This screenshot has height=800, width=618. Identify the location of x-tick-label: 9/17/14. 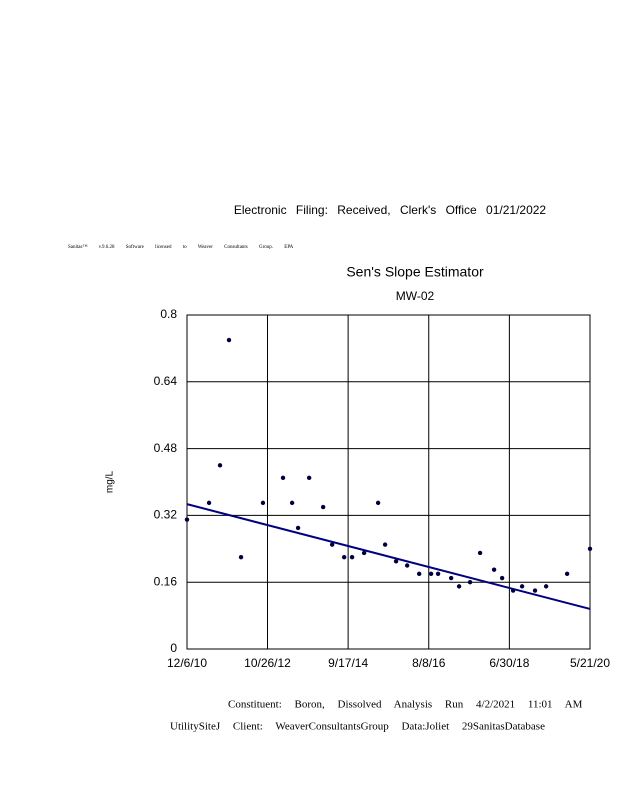
(348, 663).